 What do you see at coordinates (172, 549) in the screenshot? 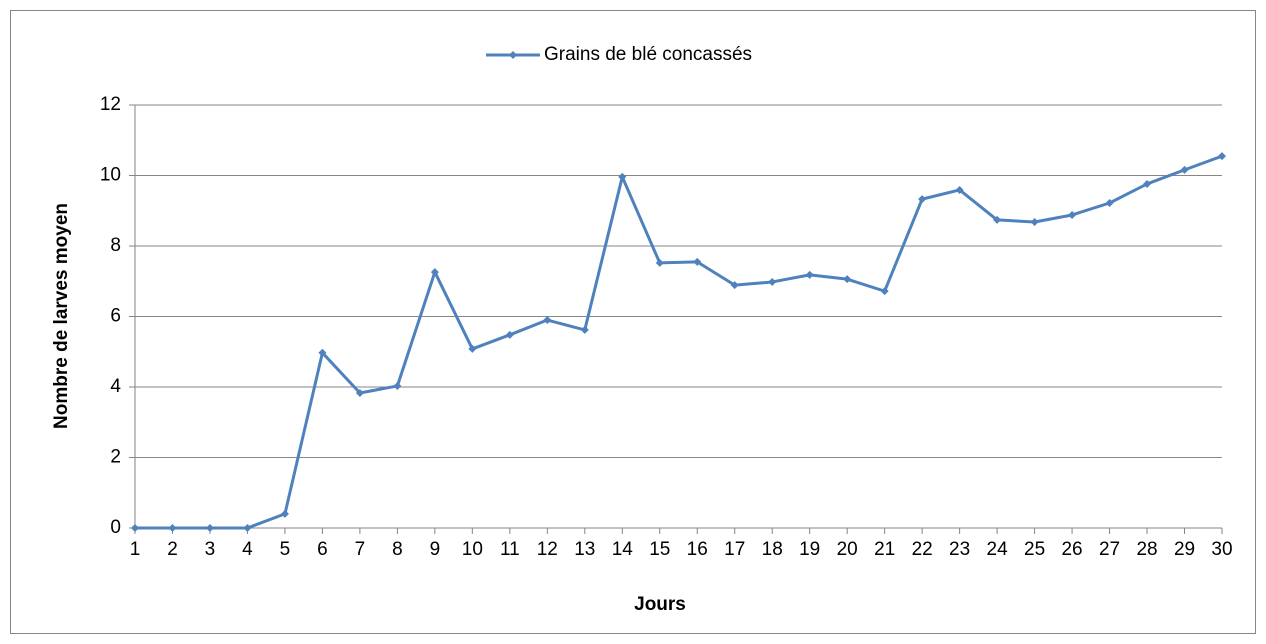
I see `x-tick-label: 2` at bounding box center [172, 549].